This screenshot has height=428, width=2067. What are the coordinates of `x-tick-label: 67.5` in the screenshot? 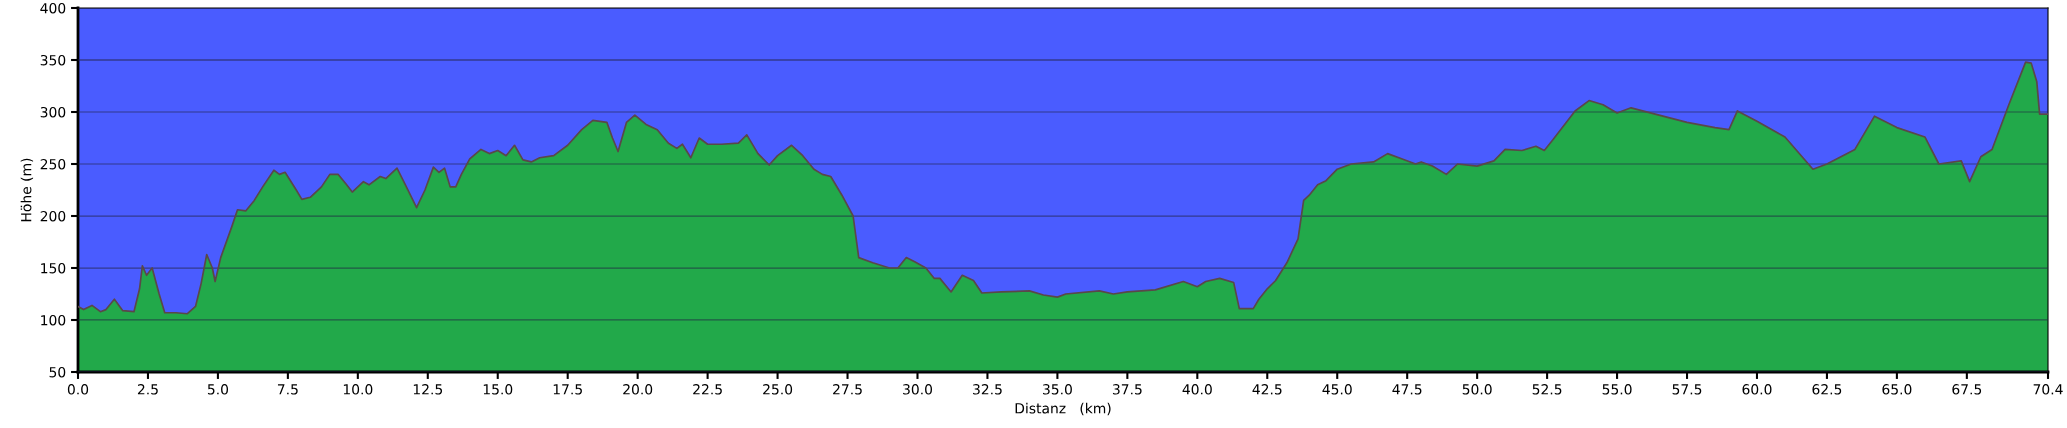 It's located at (1967, 389).